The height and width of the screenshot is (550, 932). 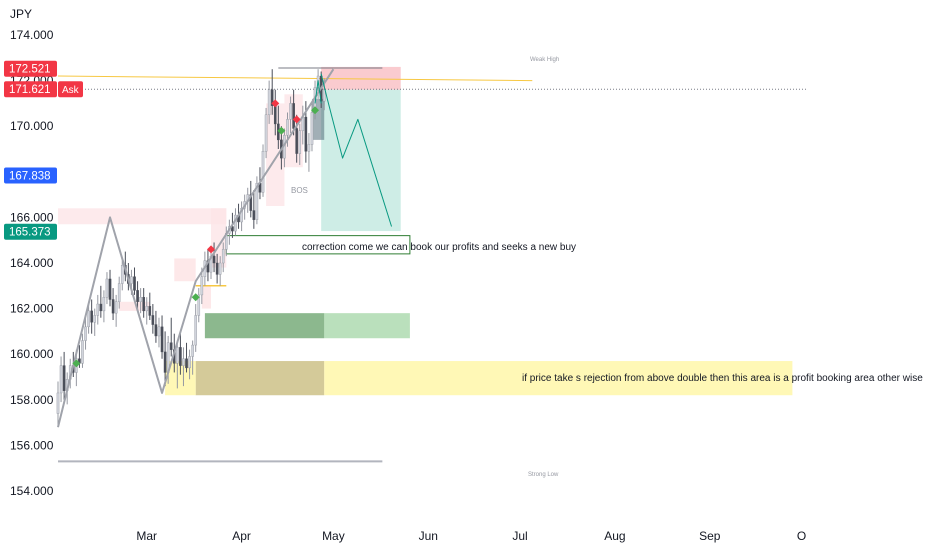 What do you see at coordinates (32, 126) in the screenshot?
I see `y-tick-label: 170.000` at bounding box center [32, 126].